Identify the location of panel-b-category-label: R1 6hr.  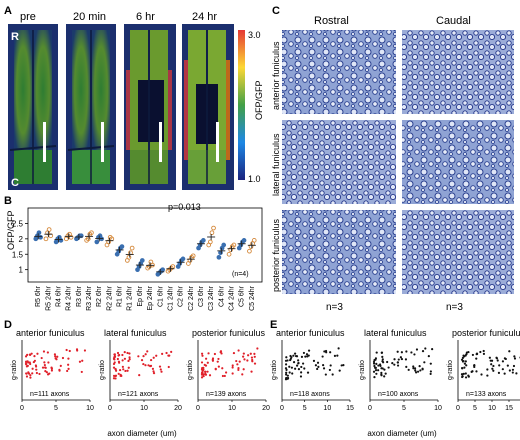
(120, 296).